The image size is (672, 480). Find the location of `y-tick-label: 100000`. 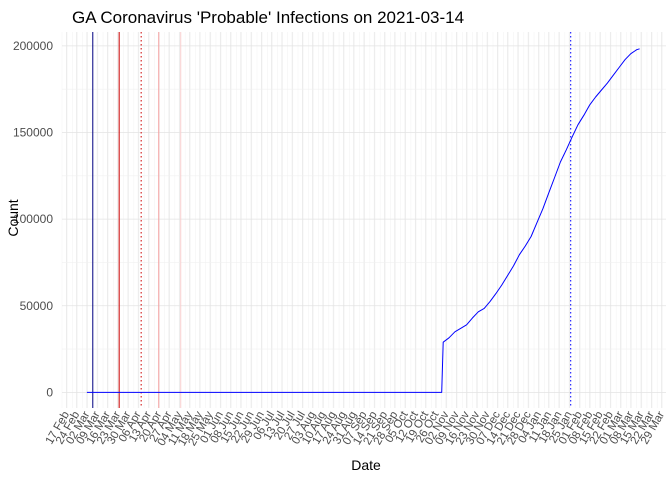

y-tick-label: 100000 is located at coordinates (33, 219).